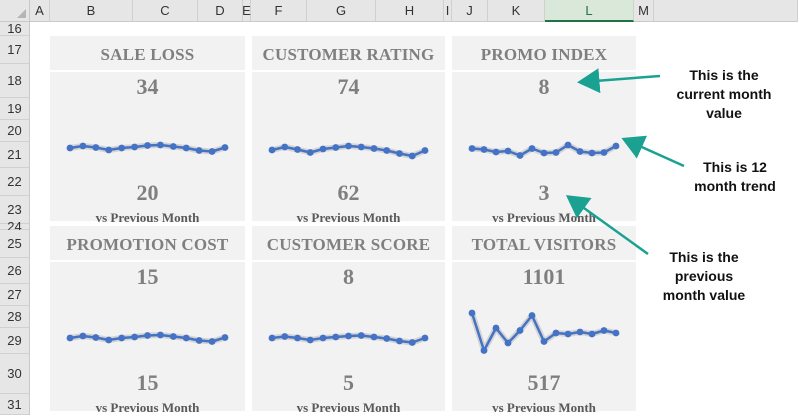 This screenshot has height=416, width=798. Describe the element at coordinates (15, 109) in the screenshot. I see `row-header-19: 19` at that location.